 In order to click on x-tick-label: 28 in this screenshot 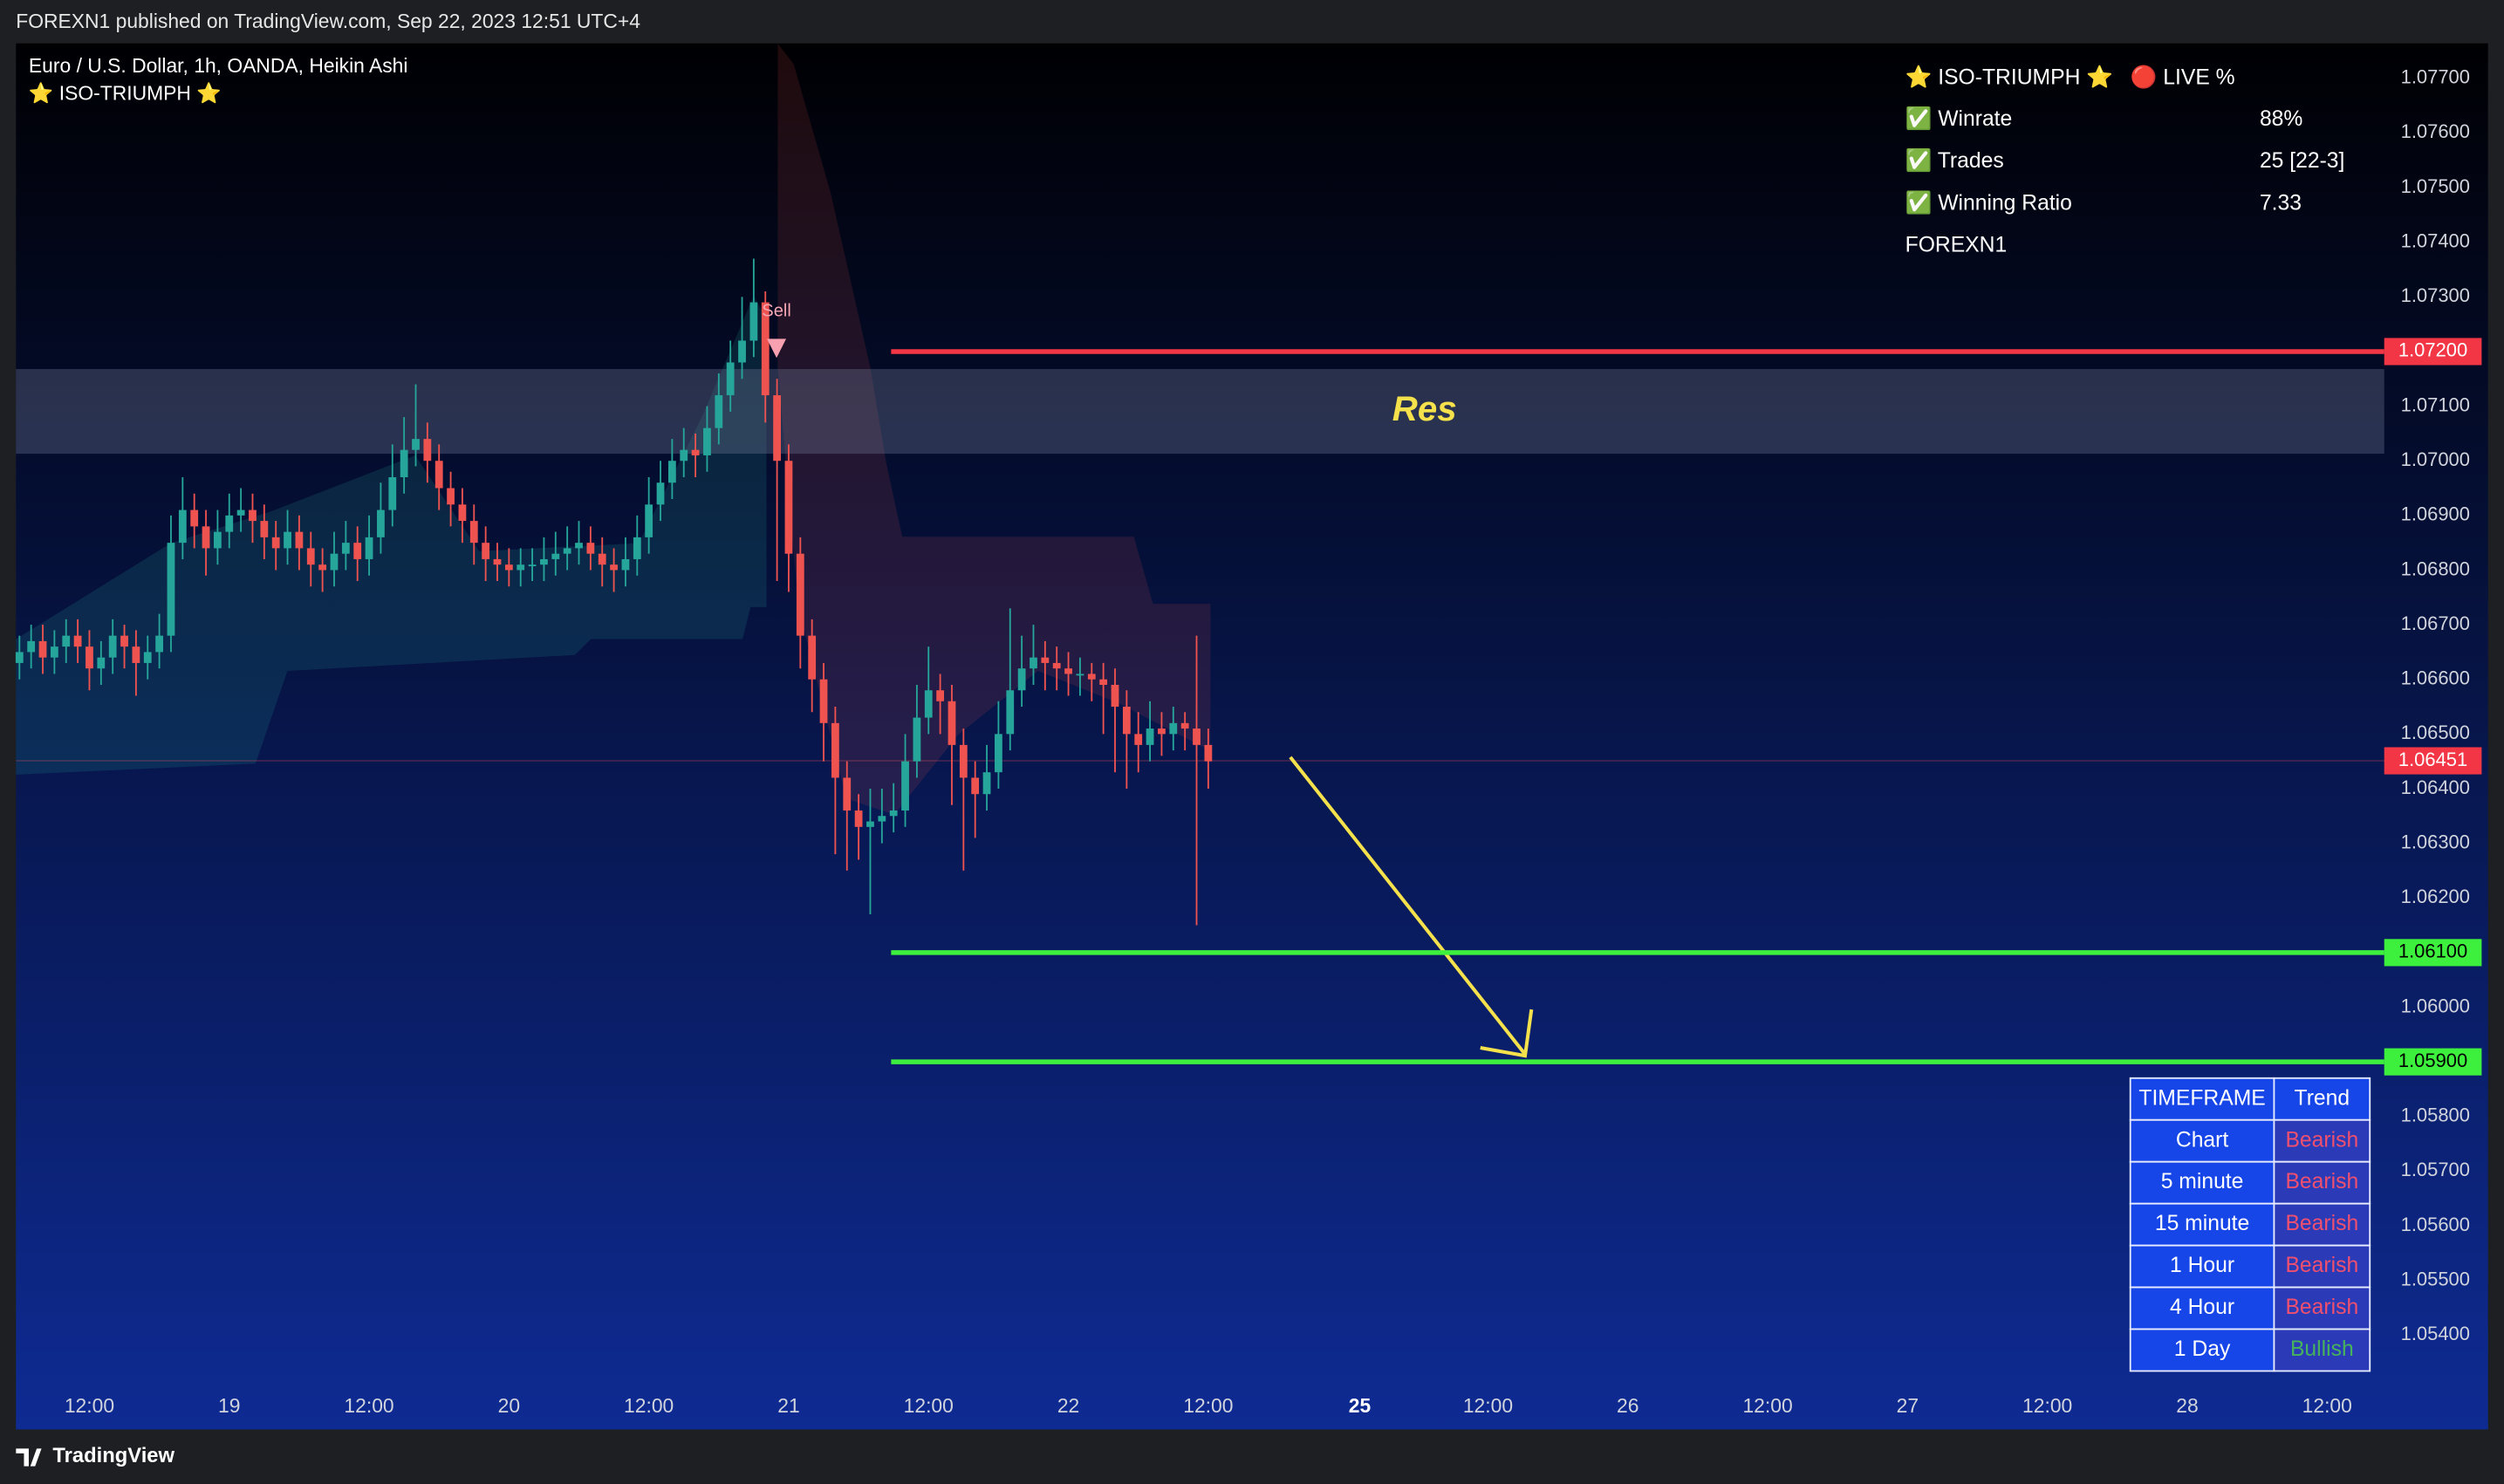, I will do `click(2187, 1405)`.